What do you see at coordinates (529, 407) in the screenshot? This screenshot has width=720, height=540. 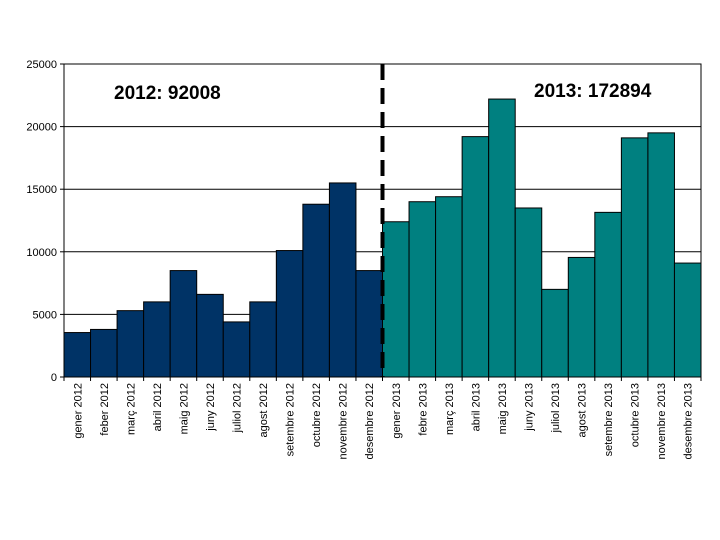 I see `x-tick-label: juny 2013` at bounding box center [529, 407].